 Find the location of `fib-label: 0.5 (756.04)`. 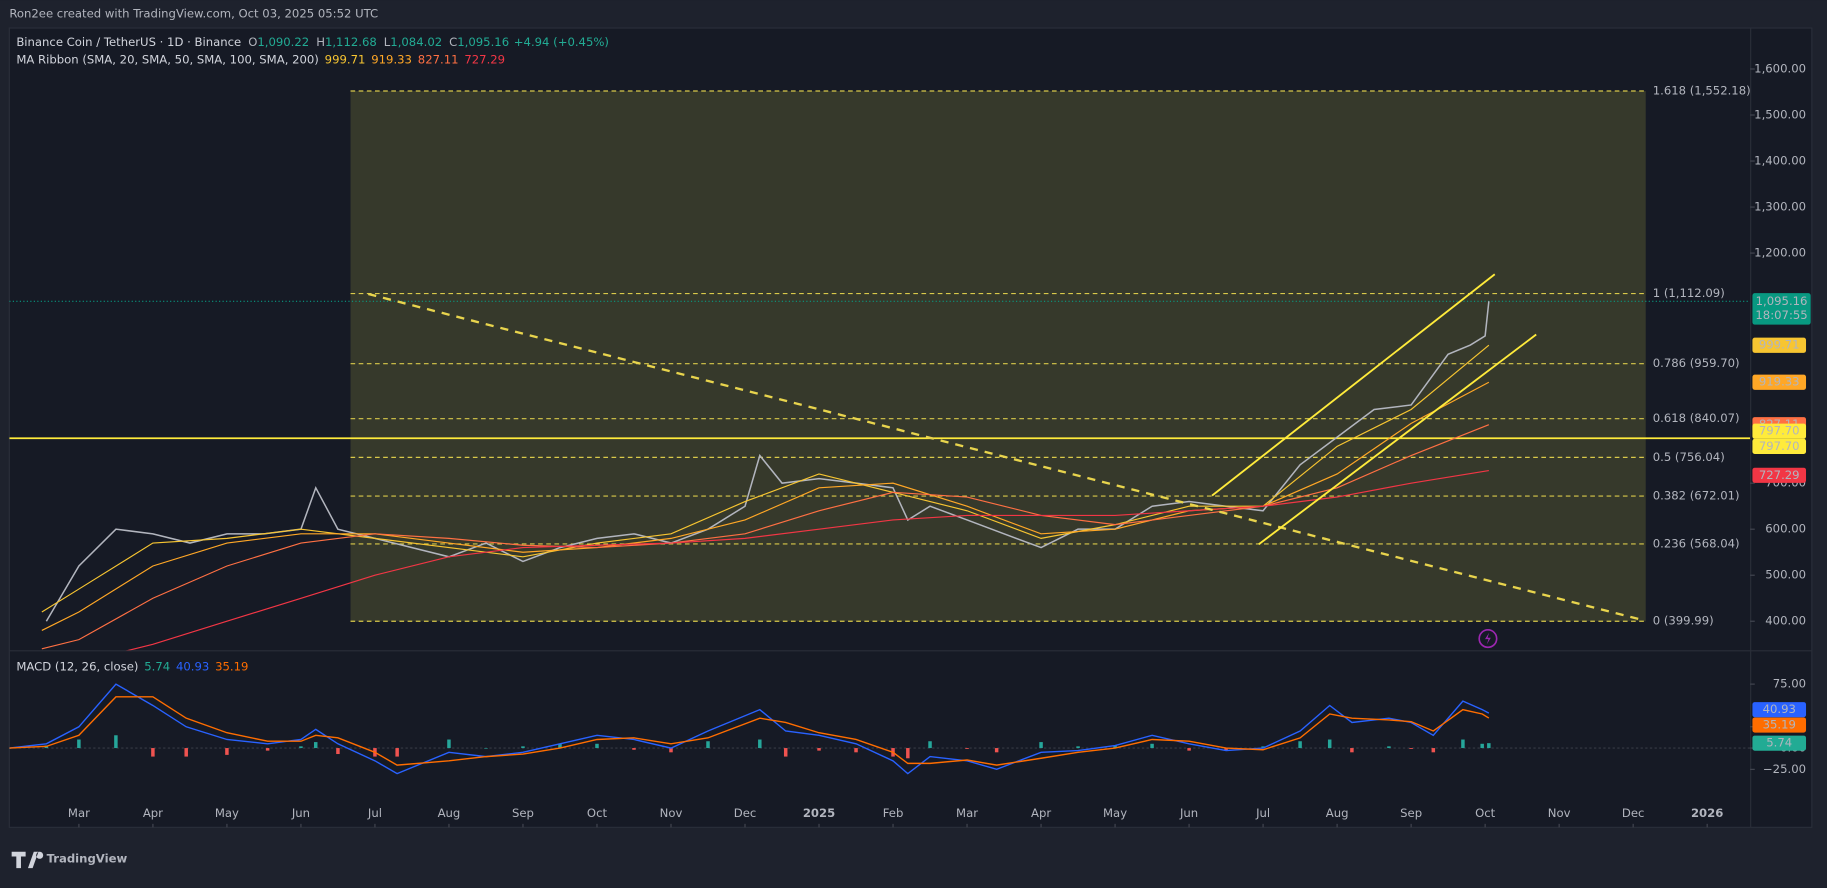

fib-label: 0.5 (756.04) is located at coordinates (1689, 457).